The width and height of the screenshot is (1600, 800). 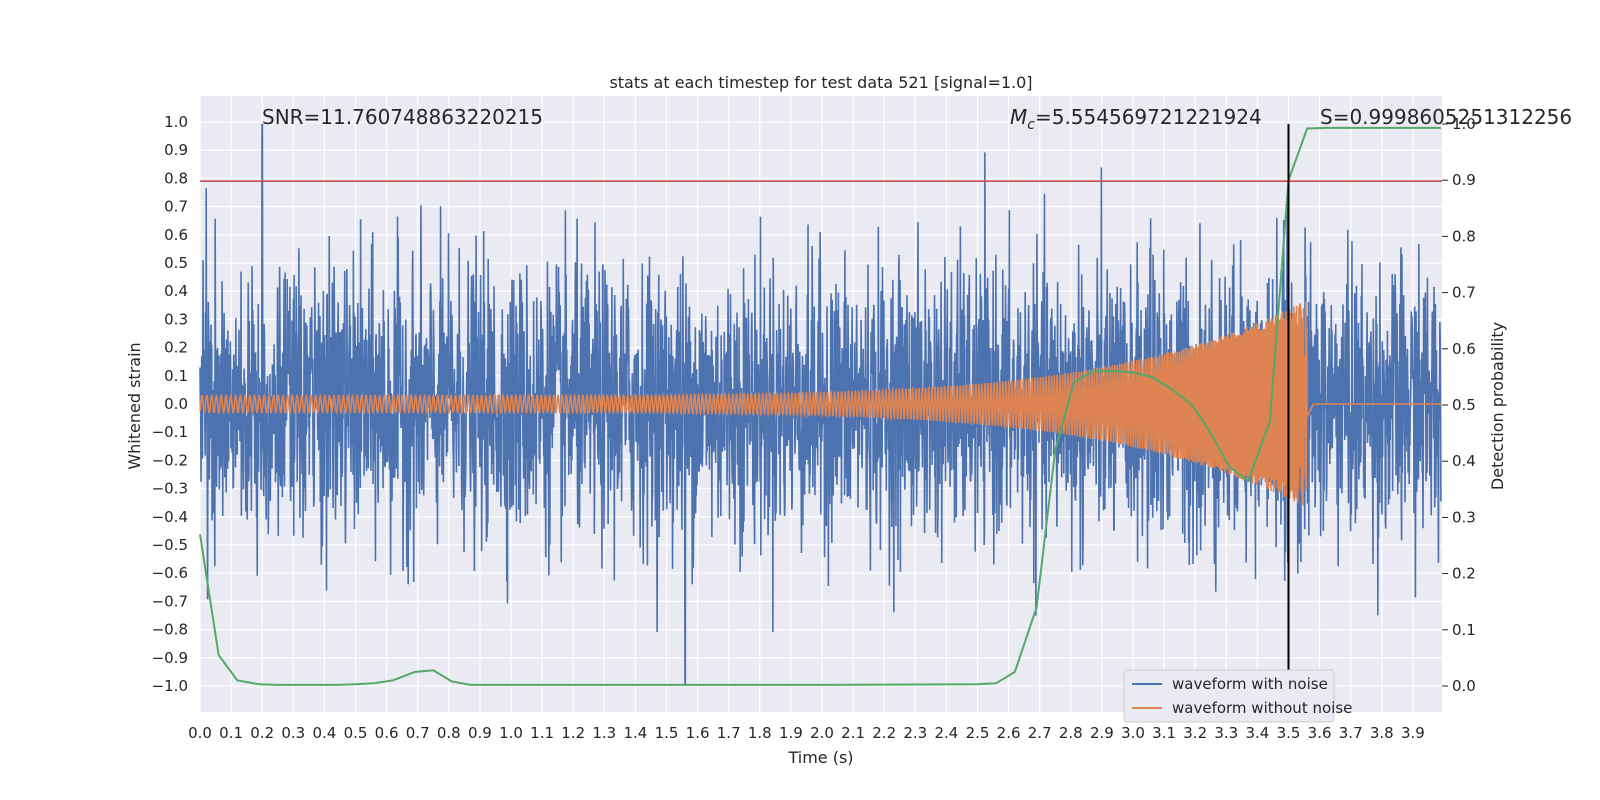 What do you see at coordinates (1226, 733) in the screenshot?
I see `x-tick-label: 3.3` at bounding box center [1226, 733].